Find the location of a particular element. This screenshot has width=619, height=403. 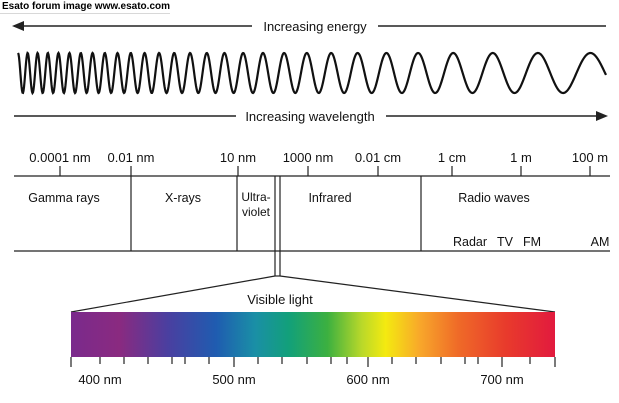

radio-subband-tv: TV is located at coordinates (505, 242).